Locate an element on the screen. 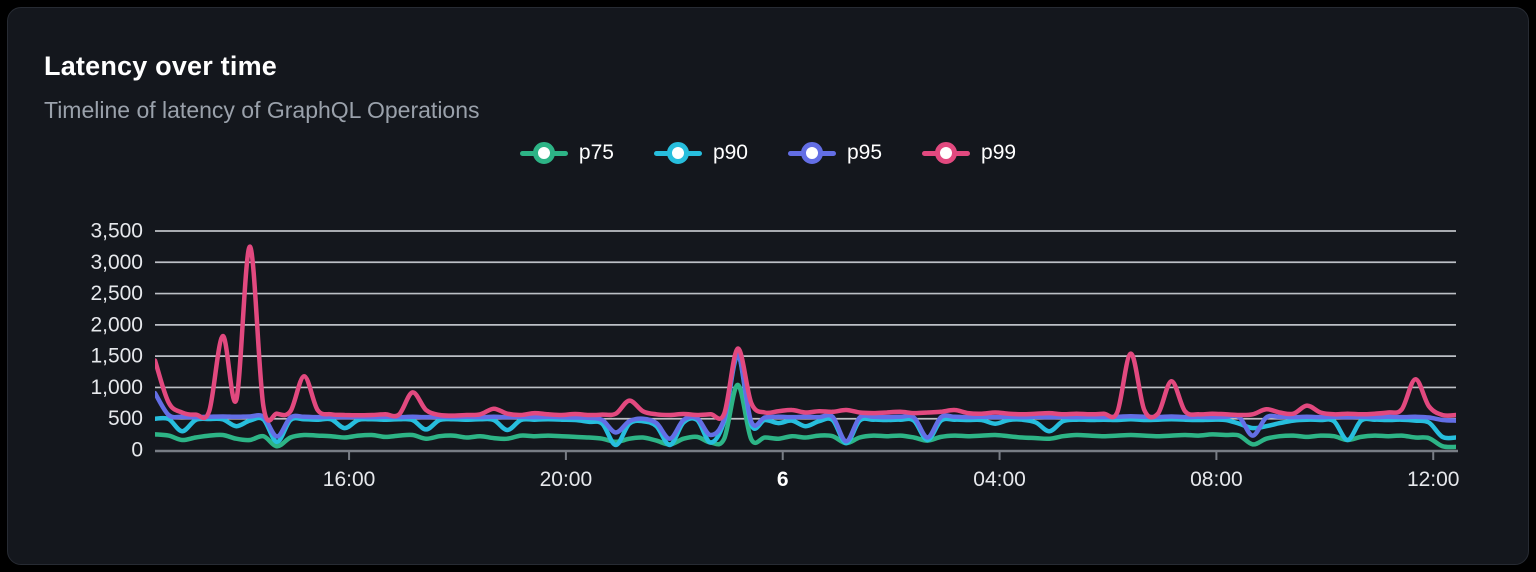  panel-title: Latency over time is located at coordinates (160, 66).